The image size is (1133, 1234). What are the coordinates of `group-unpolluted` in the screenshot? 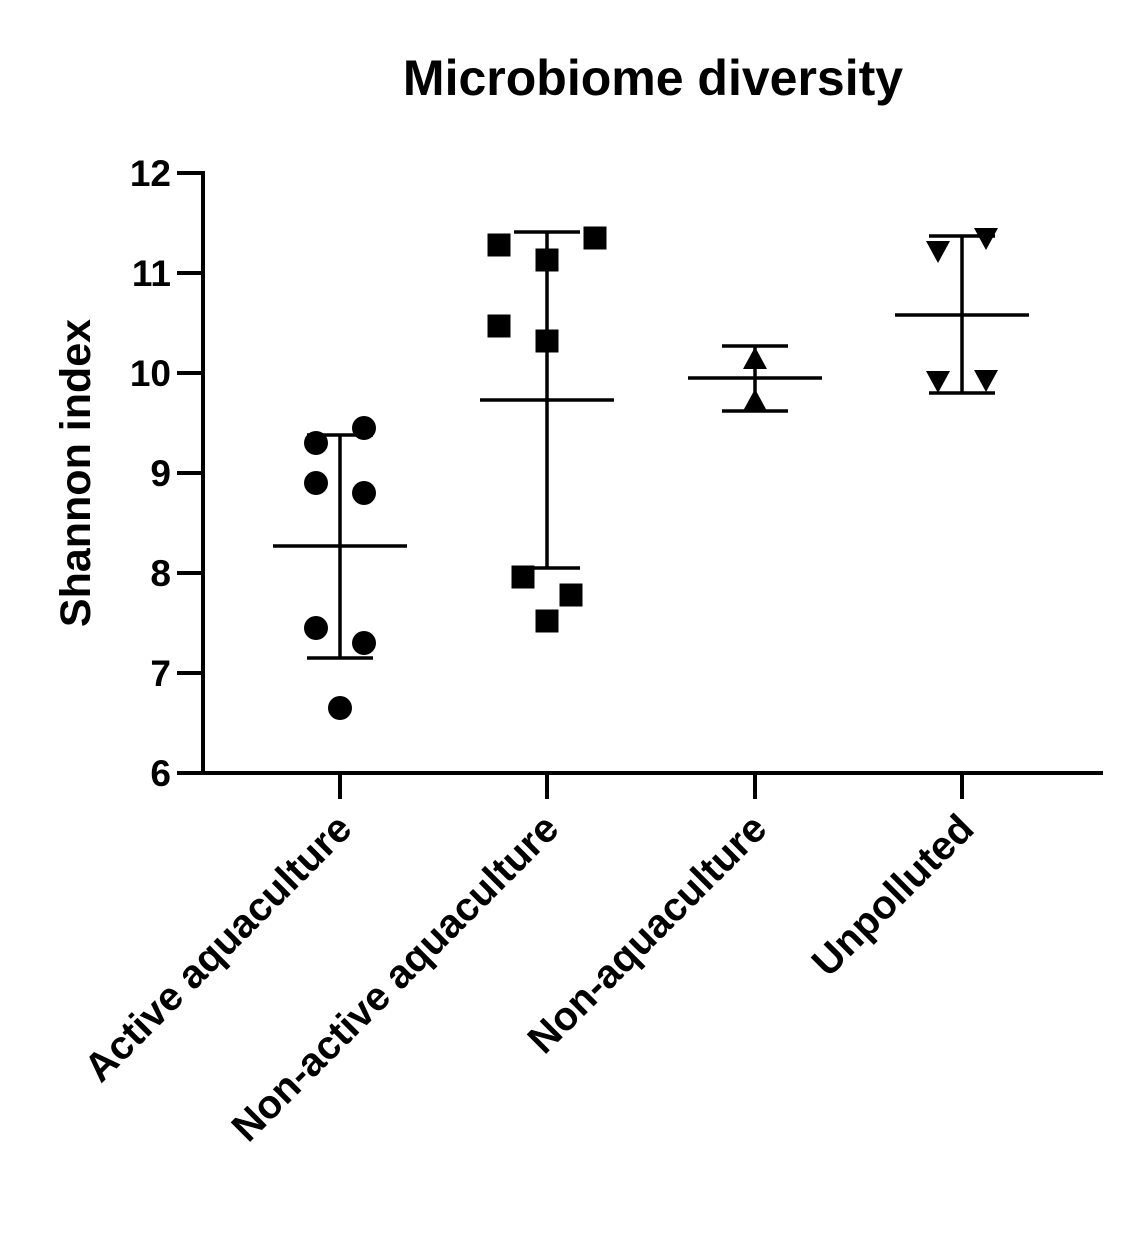 It's located at (962, 311).